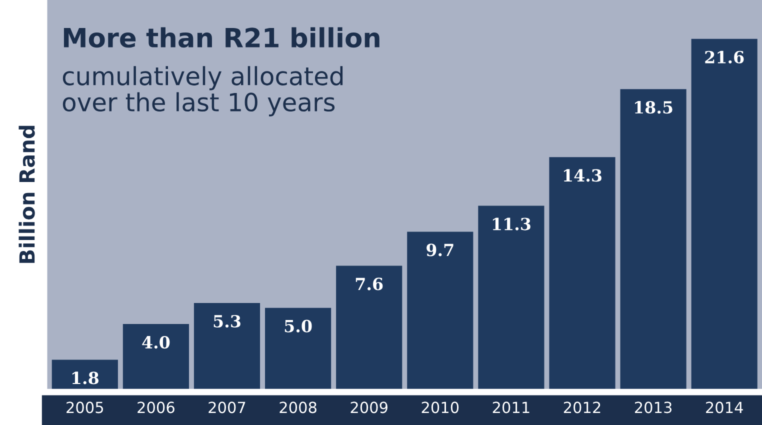  Describe the element at coordinates (298, 408) in the screenshot. I see `x-tick-label: 2008` at that location.